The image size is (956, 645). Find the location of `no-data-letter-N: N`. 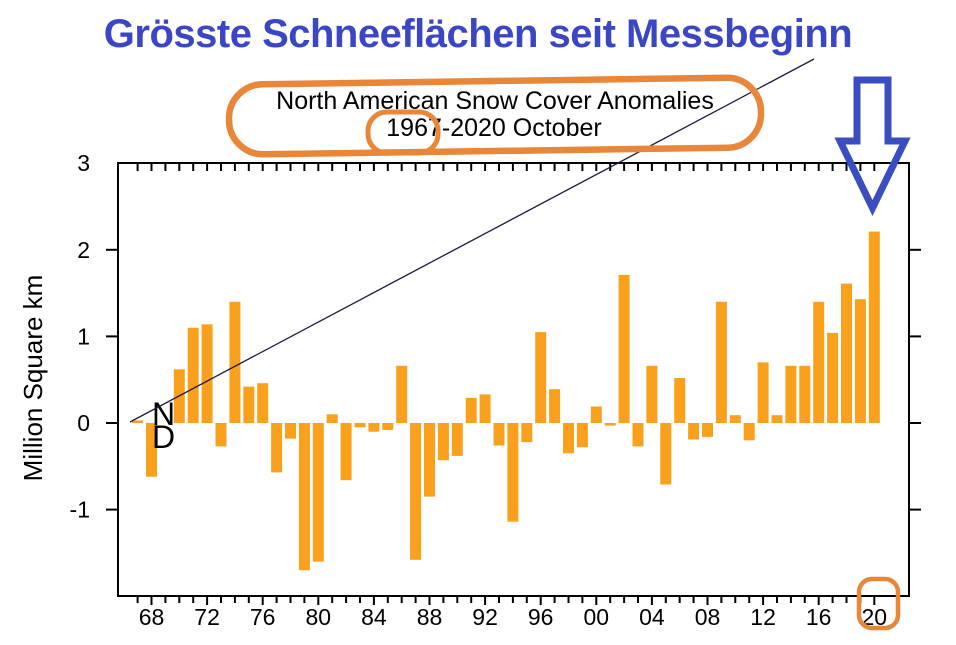

no-data-letter-N: N is located at coordinates (163, 414).